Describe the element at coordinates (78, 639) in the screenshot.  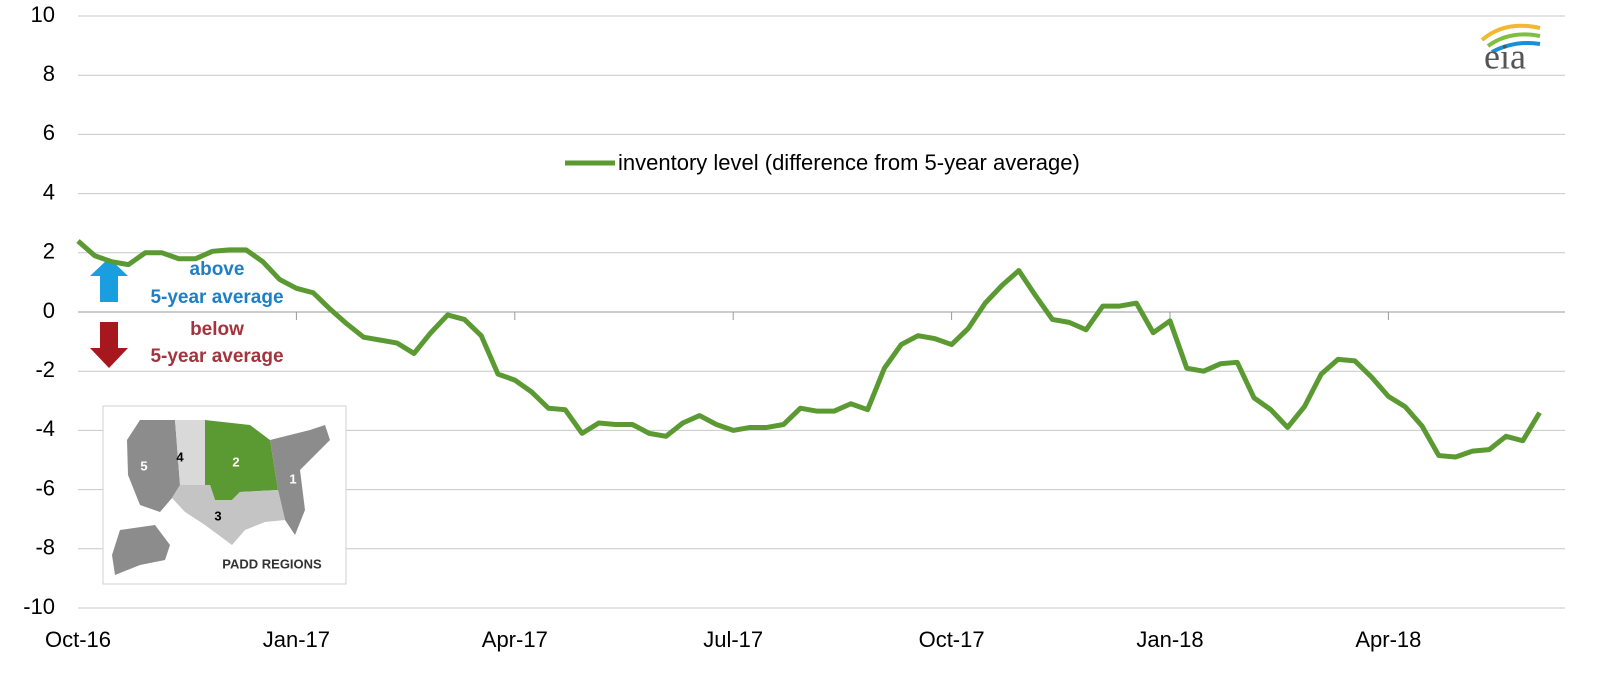
I see `x-tick-label: Oct-16` at that location.